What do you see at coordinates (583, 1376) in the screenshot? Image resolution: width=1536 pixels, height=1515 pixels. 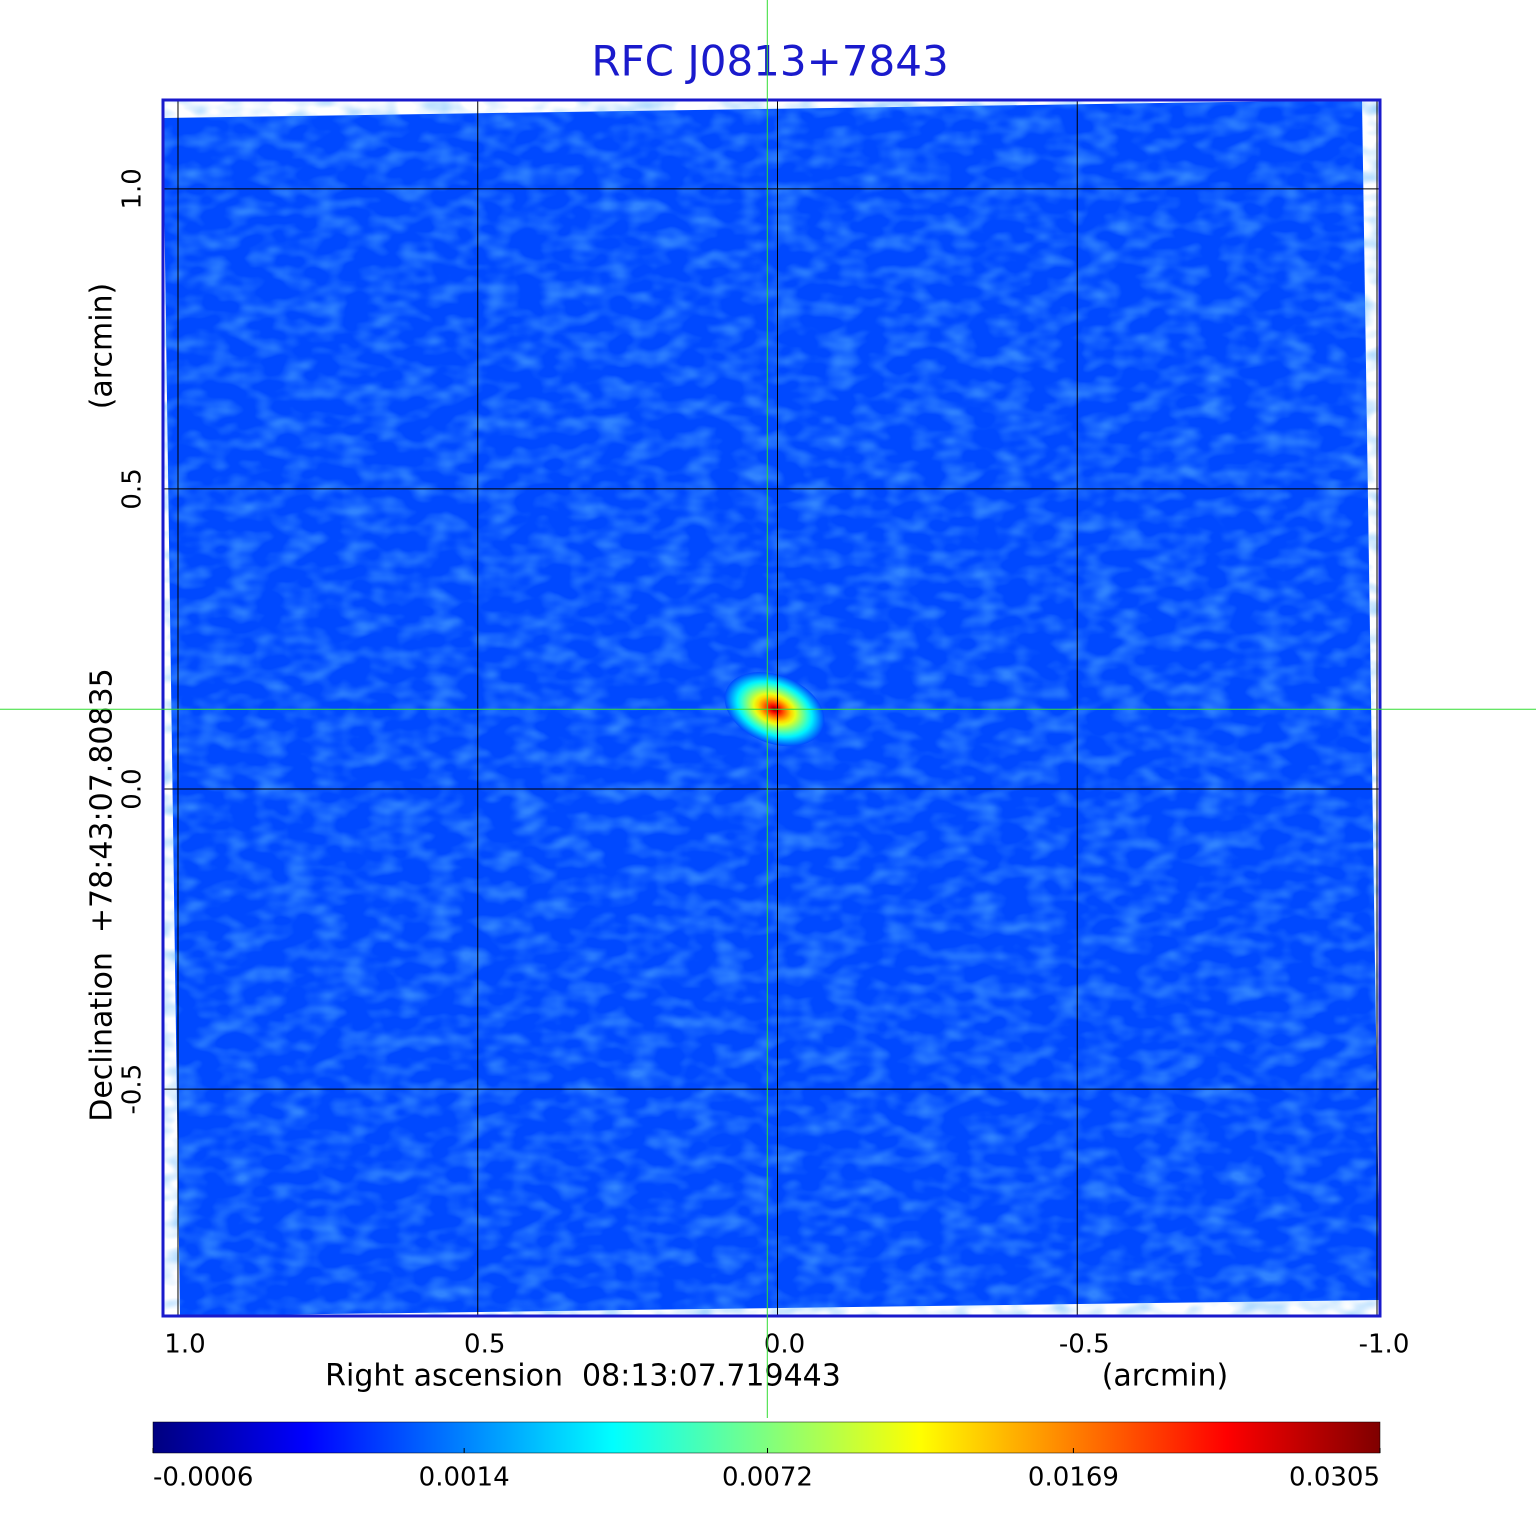 I see `x-axis-label: Right ascension 08:13:07.719443` at bounding box center [583, 1376].